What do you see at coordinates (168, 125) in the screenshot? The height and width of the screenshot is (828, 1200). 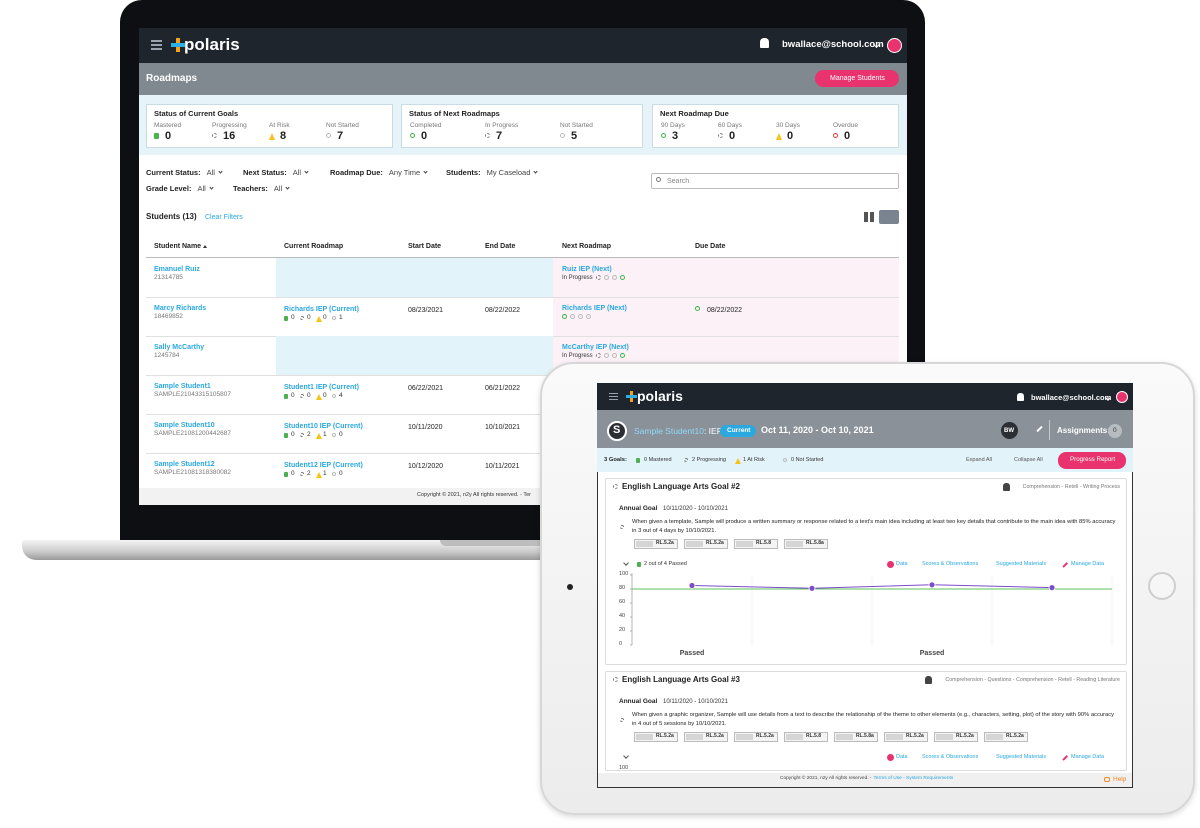 I see `stat-label: Mastered` at bounding box center [168, 125].